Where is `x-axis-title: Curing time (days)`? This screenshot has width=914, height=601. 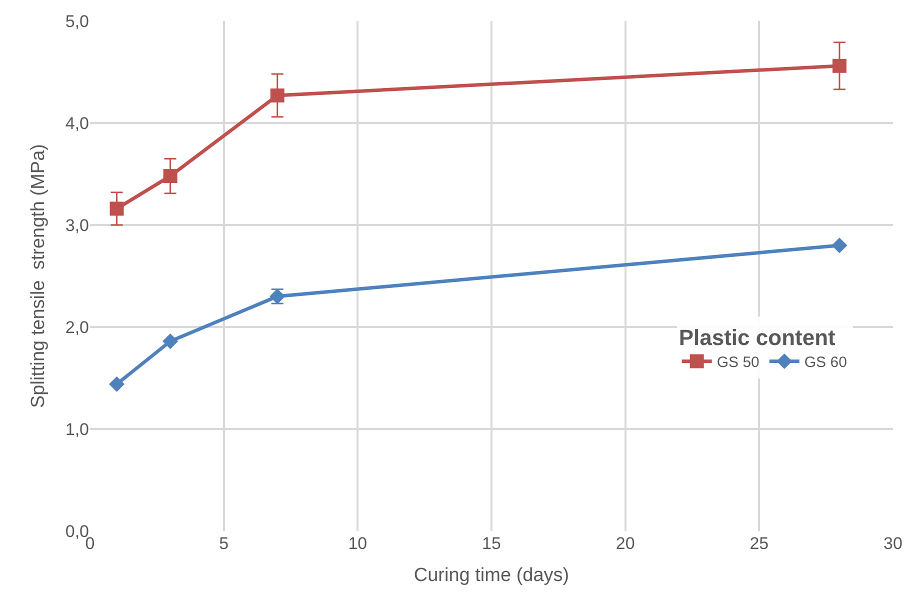 x-axis-title: Curing time (days) is located at coordinates (492, 575).